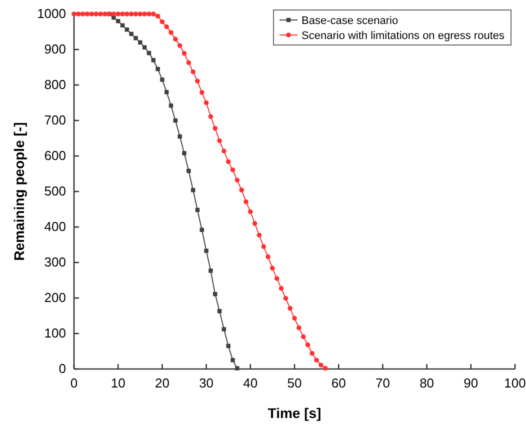 The height and width of the screenshot is (426, 526). What do you see at coordinates (55, 298) in the screenshot?
I see `y-tick-label: 200` at bounding box center [55, 298].